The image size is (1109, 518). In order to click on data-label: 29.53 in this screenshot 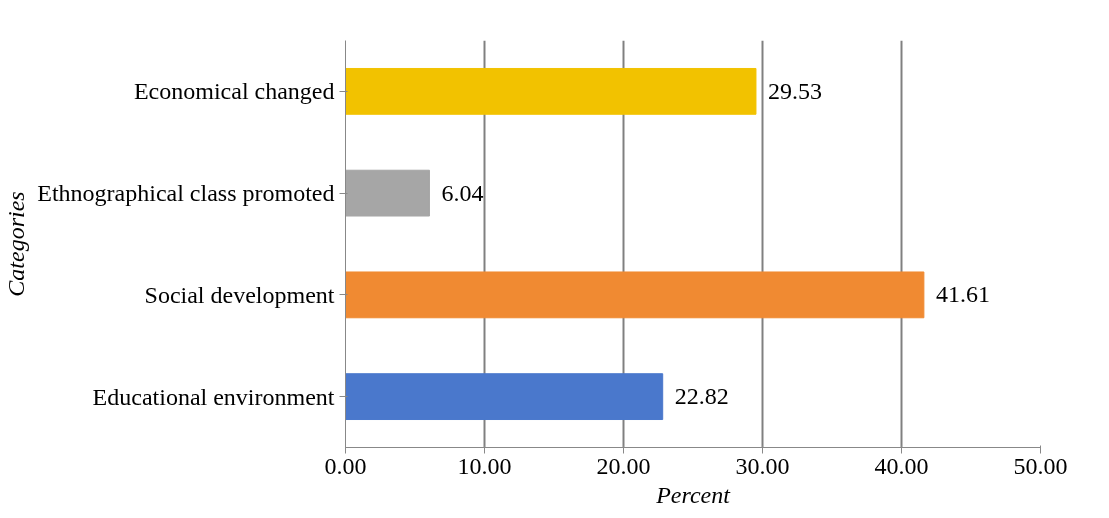, I will do `click(794, 90)`.